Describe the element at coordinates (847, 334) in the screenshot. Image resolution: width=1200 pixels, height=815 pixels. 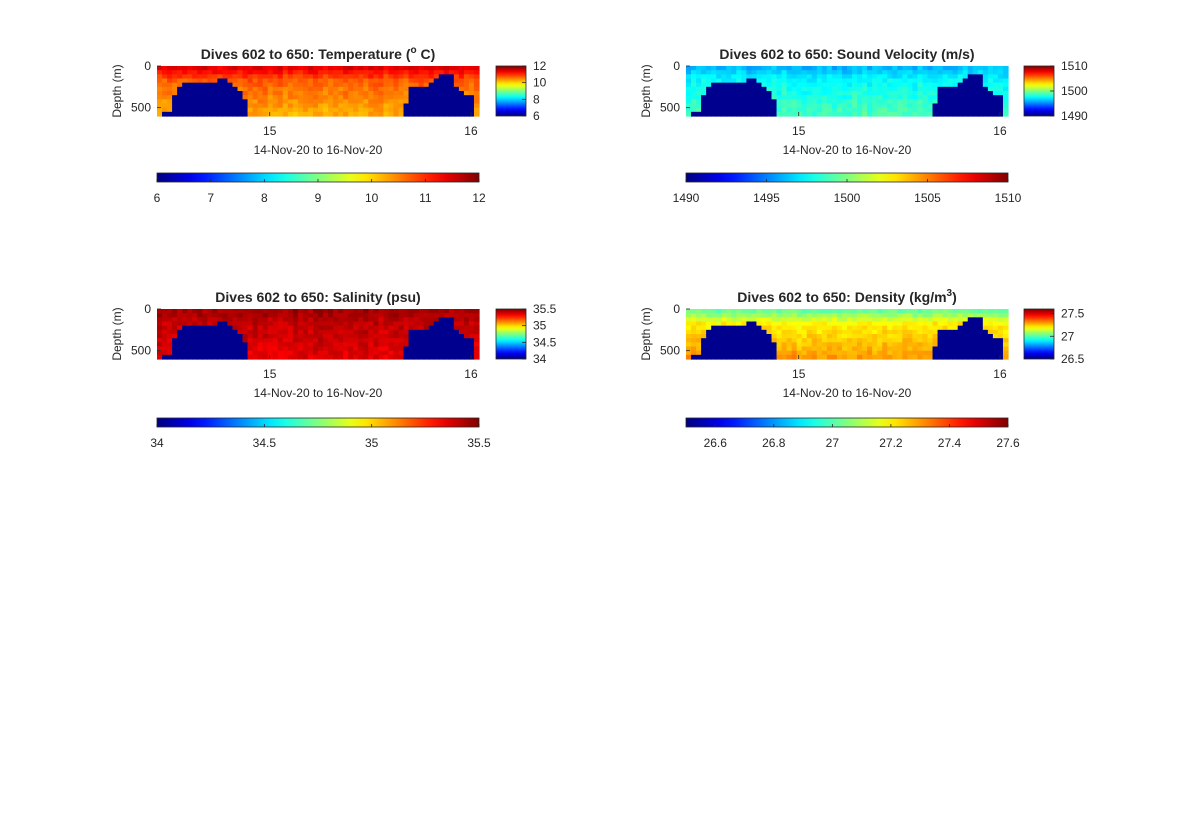
I see `section-heatmap` at that location.